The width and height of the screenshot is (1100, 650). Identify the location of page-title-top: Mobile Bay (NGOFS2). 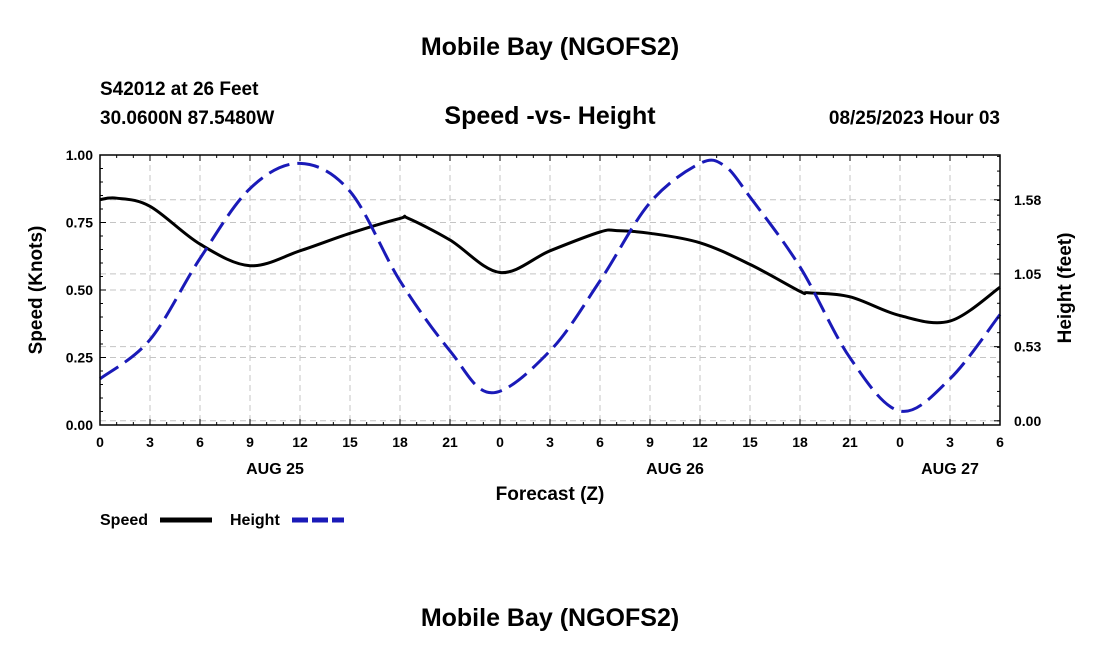
(550, 47).